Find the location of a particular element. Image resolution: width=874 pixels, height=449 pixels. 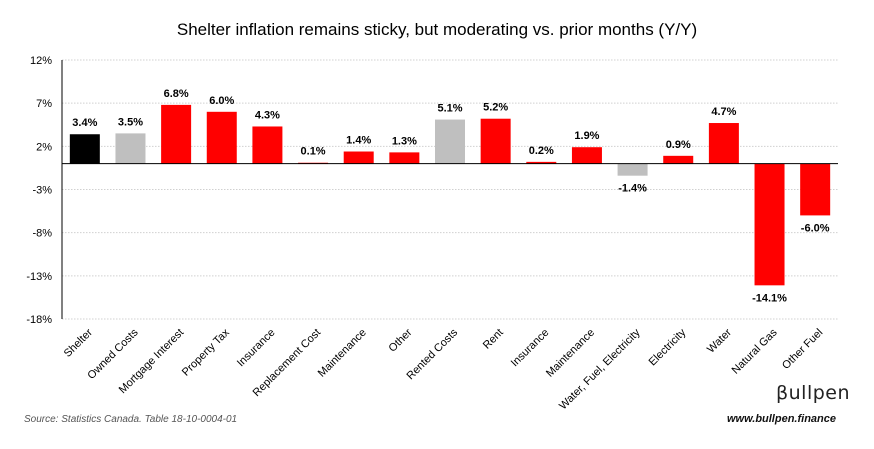

y-axis: 12% 7% 2% -3% -8% -13% -18% is located at coordinates (44, 190).